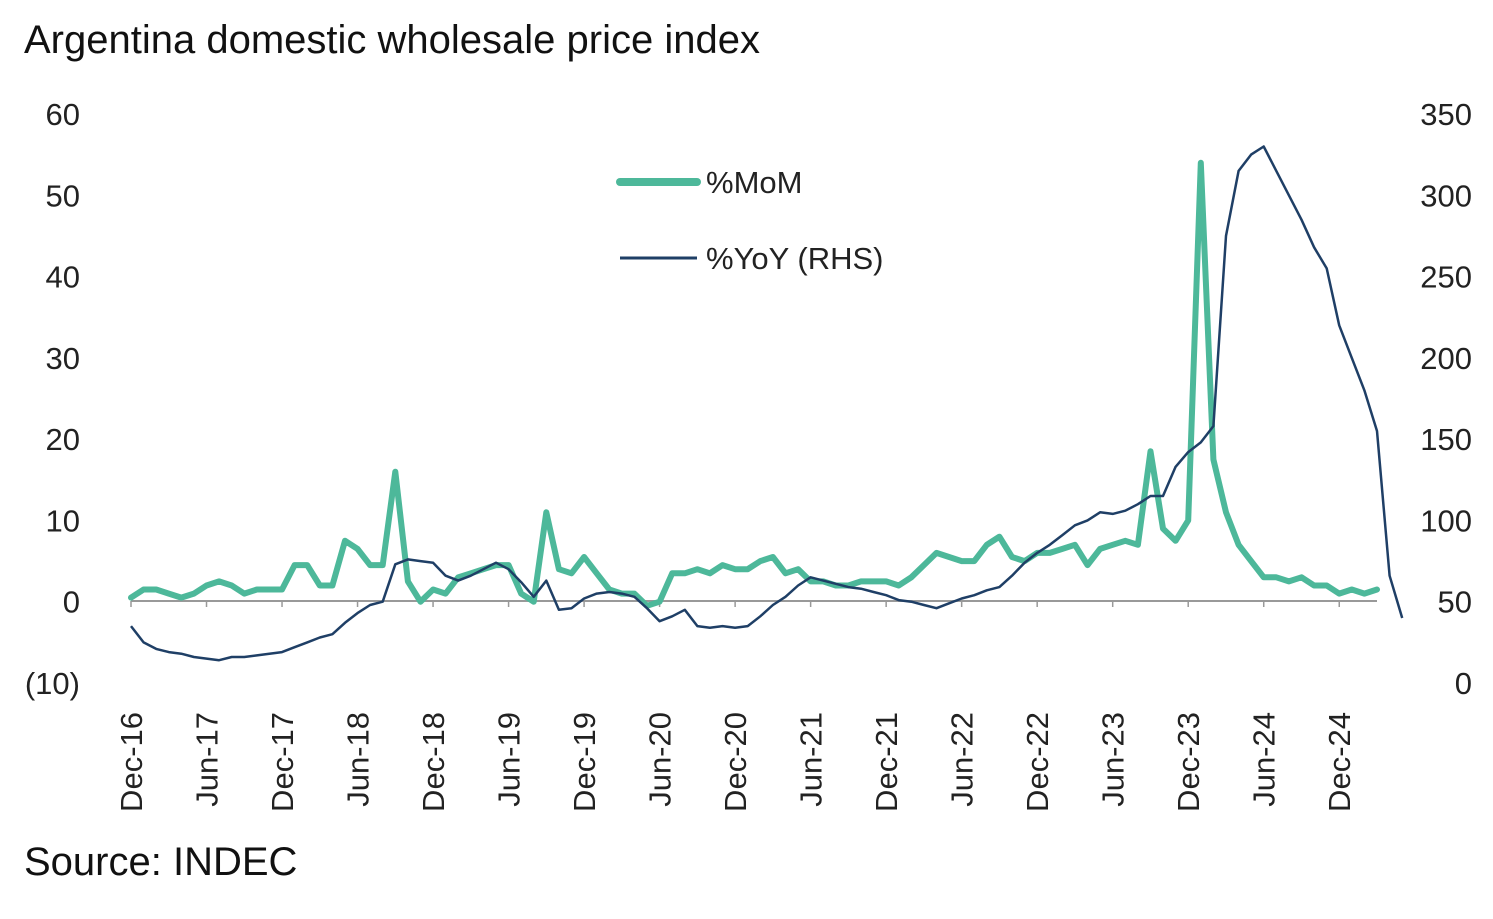  Describe the element at coordinates (794, 258) in the screenshot. I see `legend-yoy-label: %YoY (RHS)` at that location.